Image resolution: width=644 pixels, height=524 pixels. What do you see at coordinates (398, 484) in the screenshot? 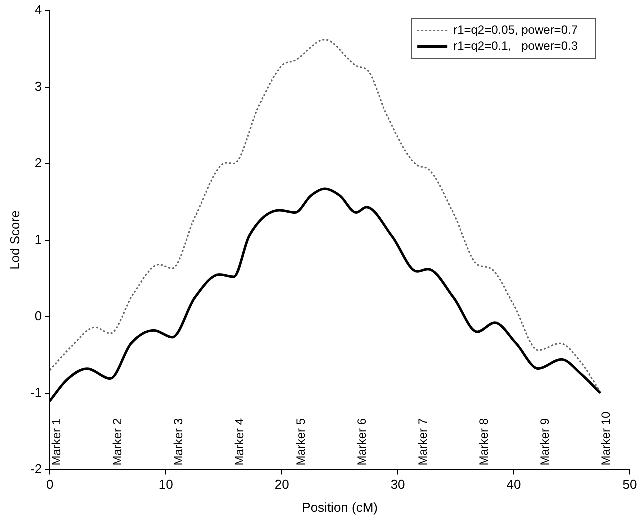
I see `x-tick-label: 30` at bounding box center [398, 484].